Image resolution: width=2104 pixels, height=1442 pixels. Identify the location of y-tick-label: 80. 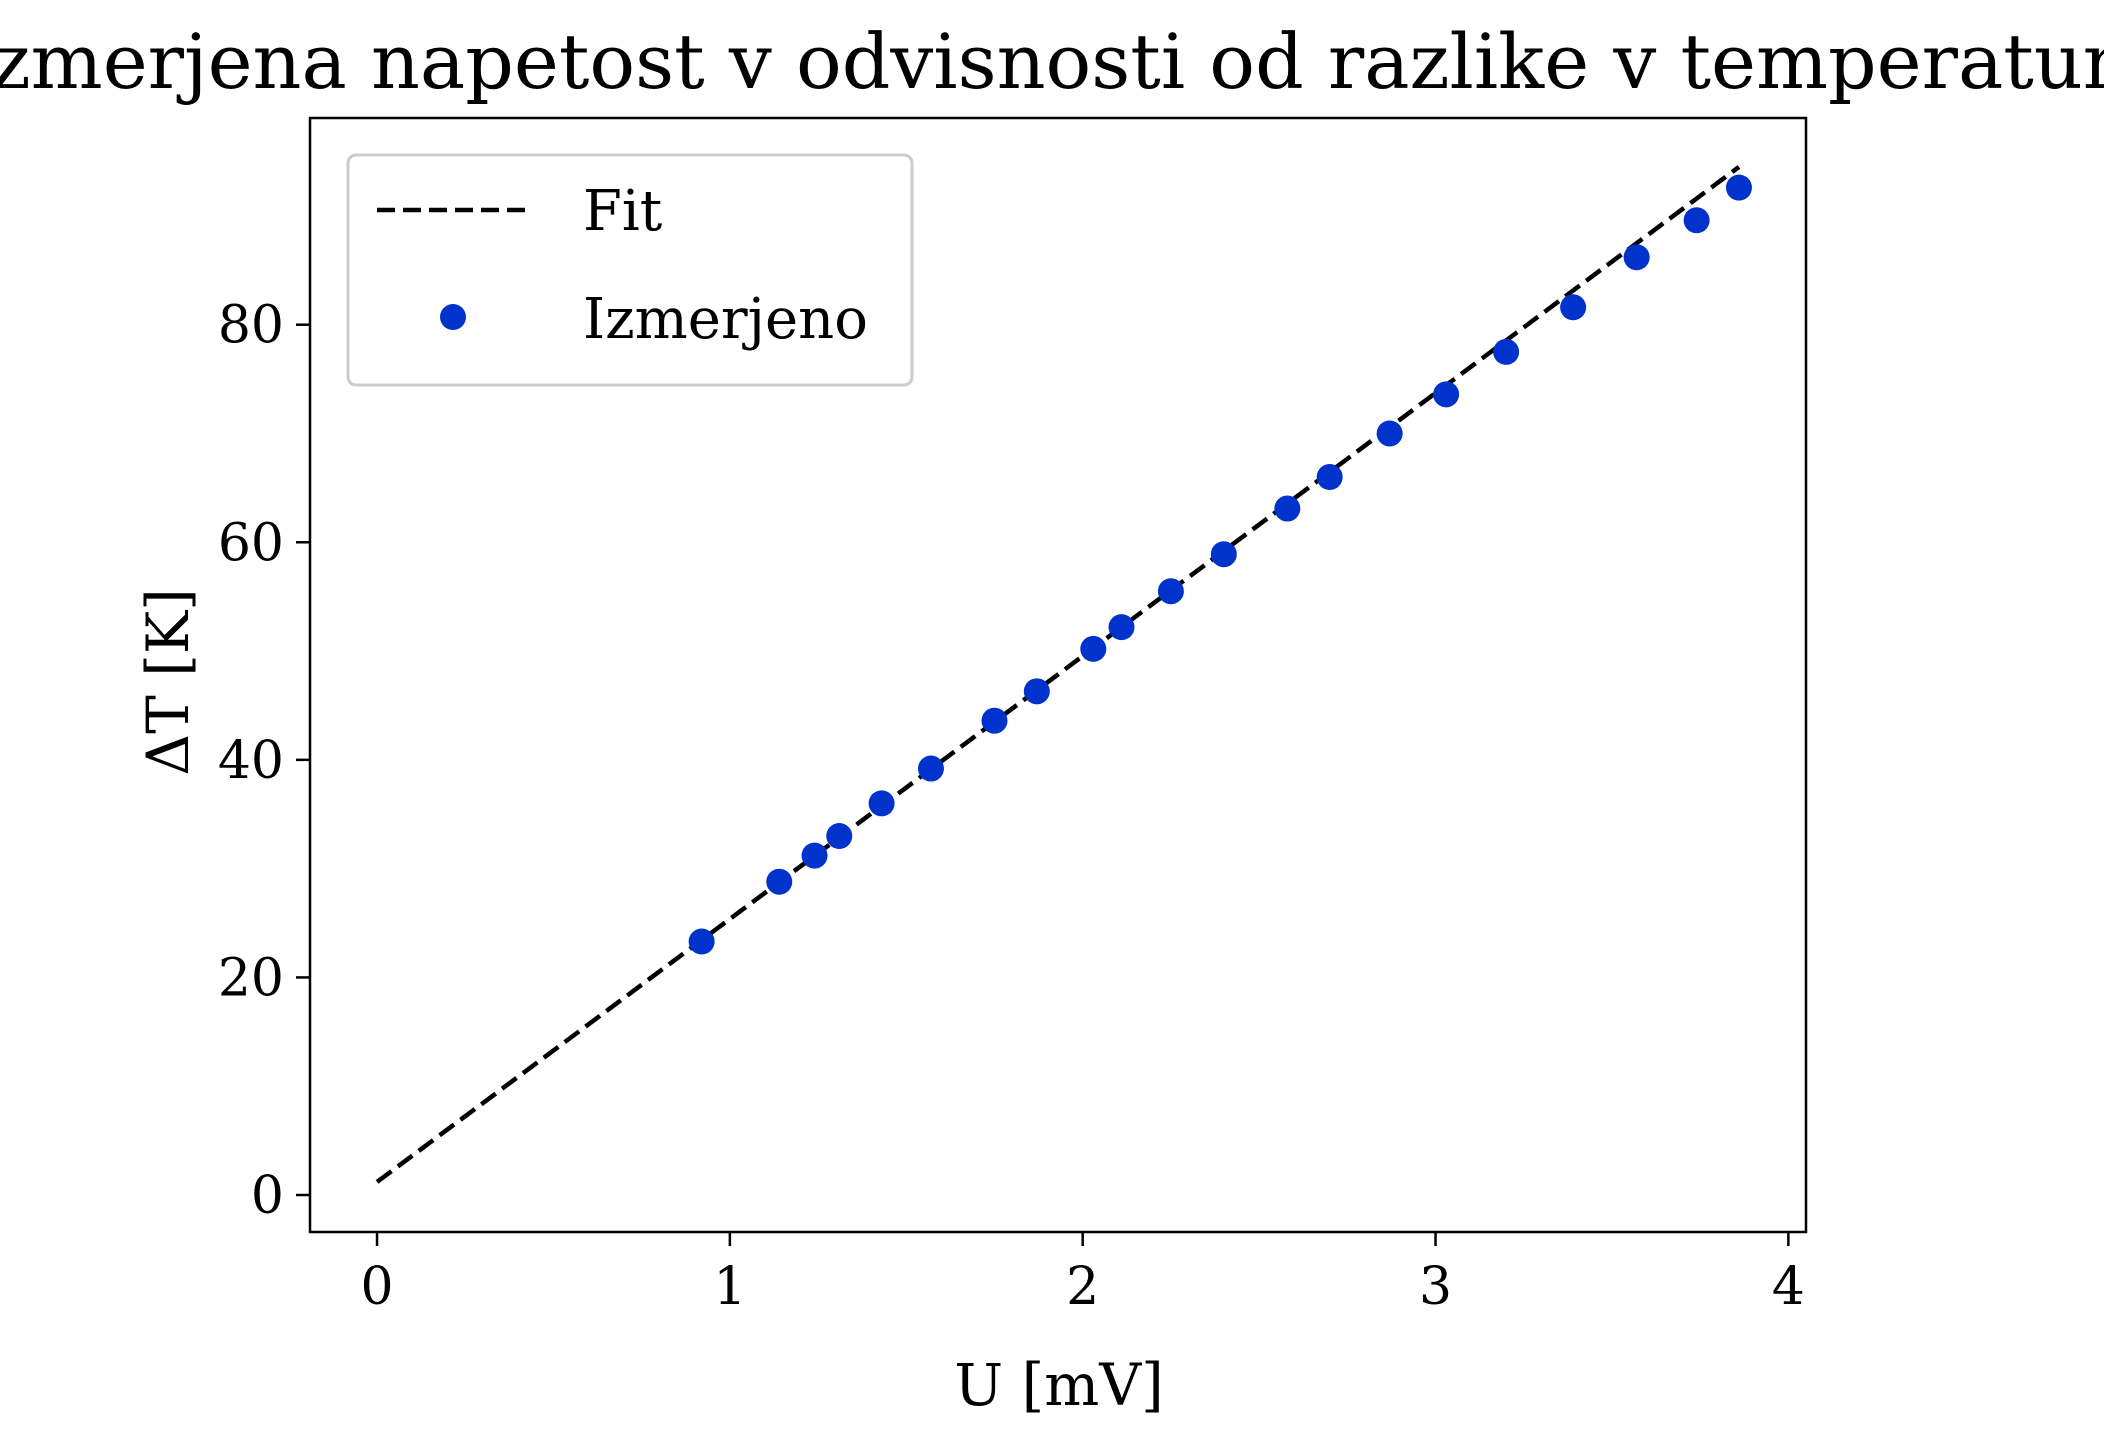
(251, 326).